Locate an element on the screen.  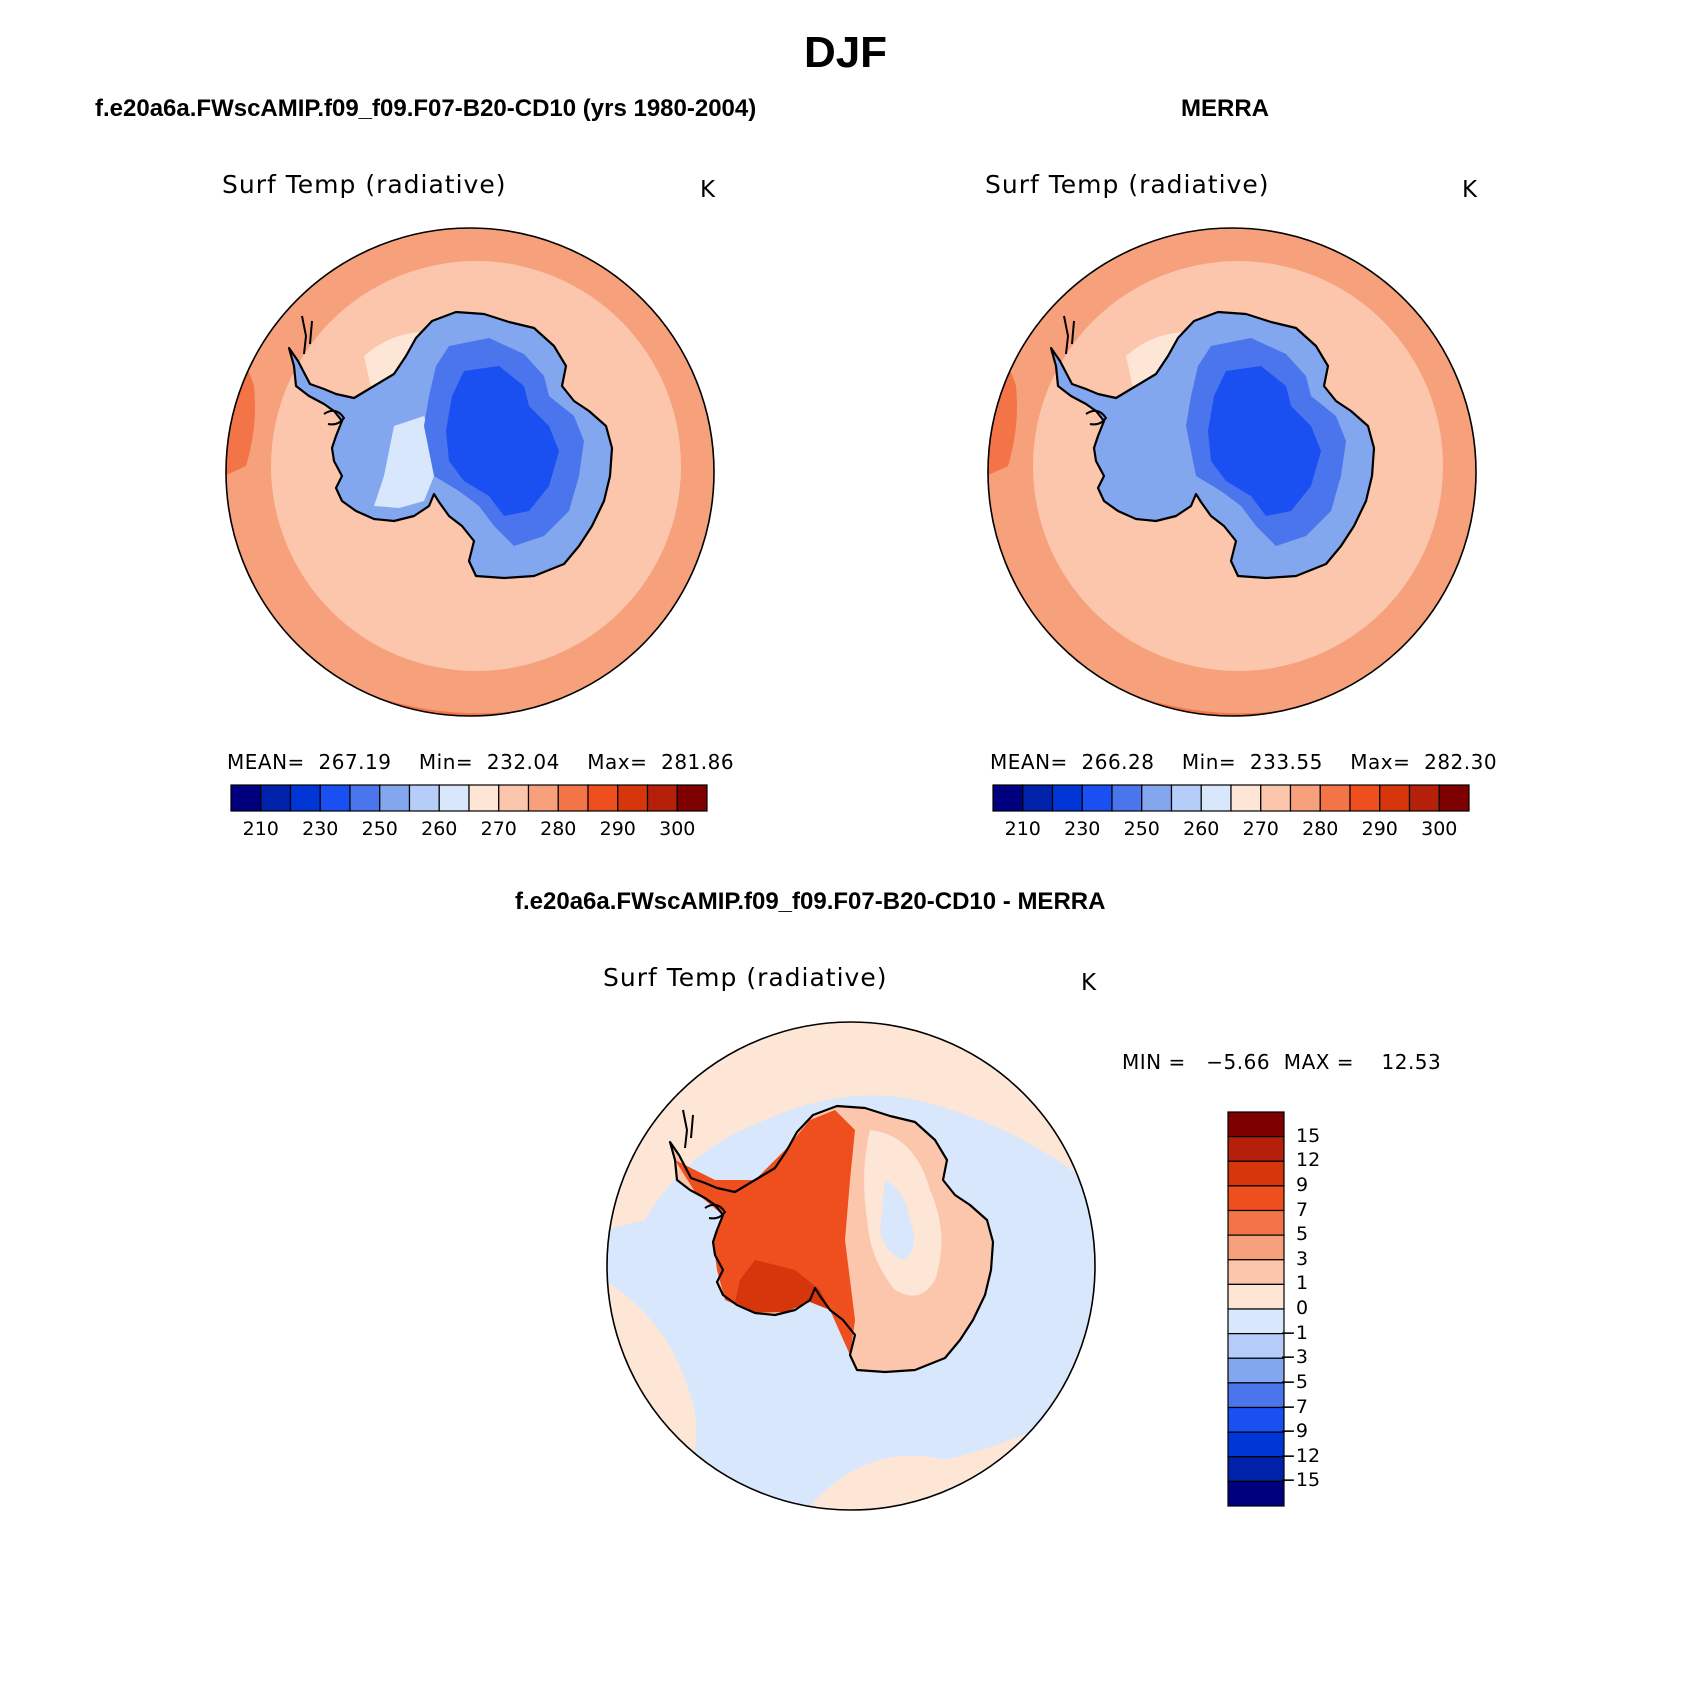
diff-map-map-border is located at coordinates (851, 1266).